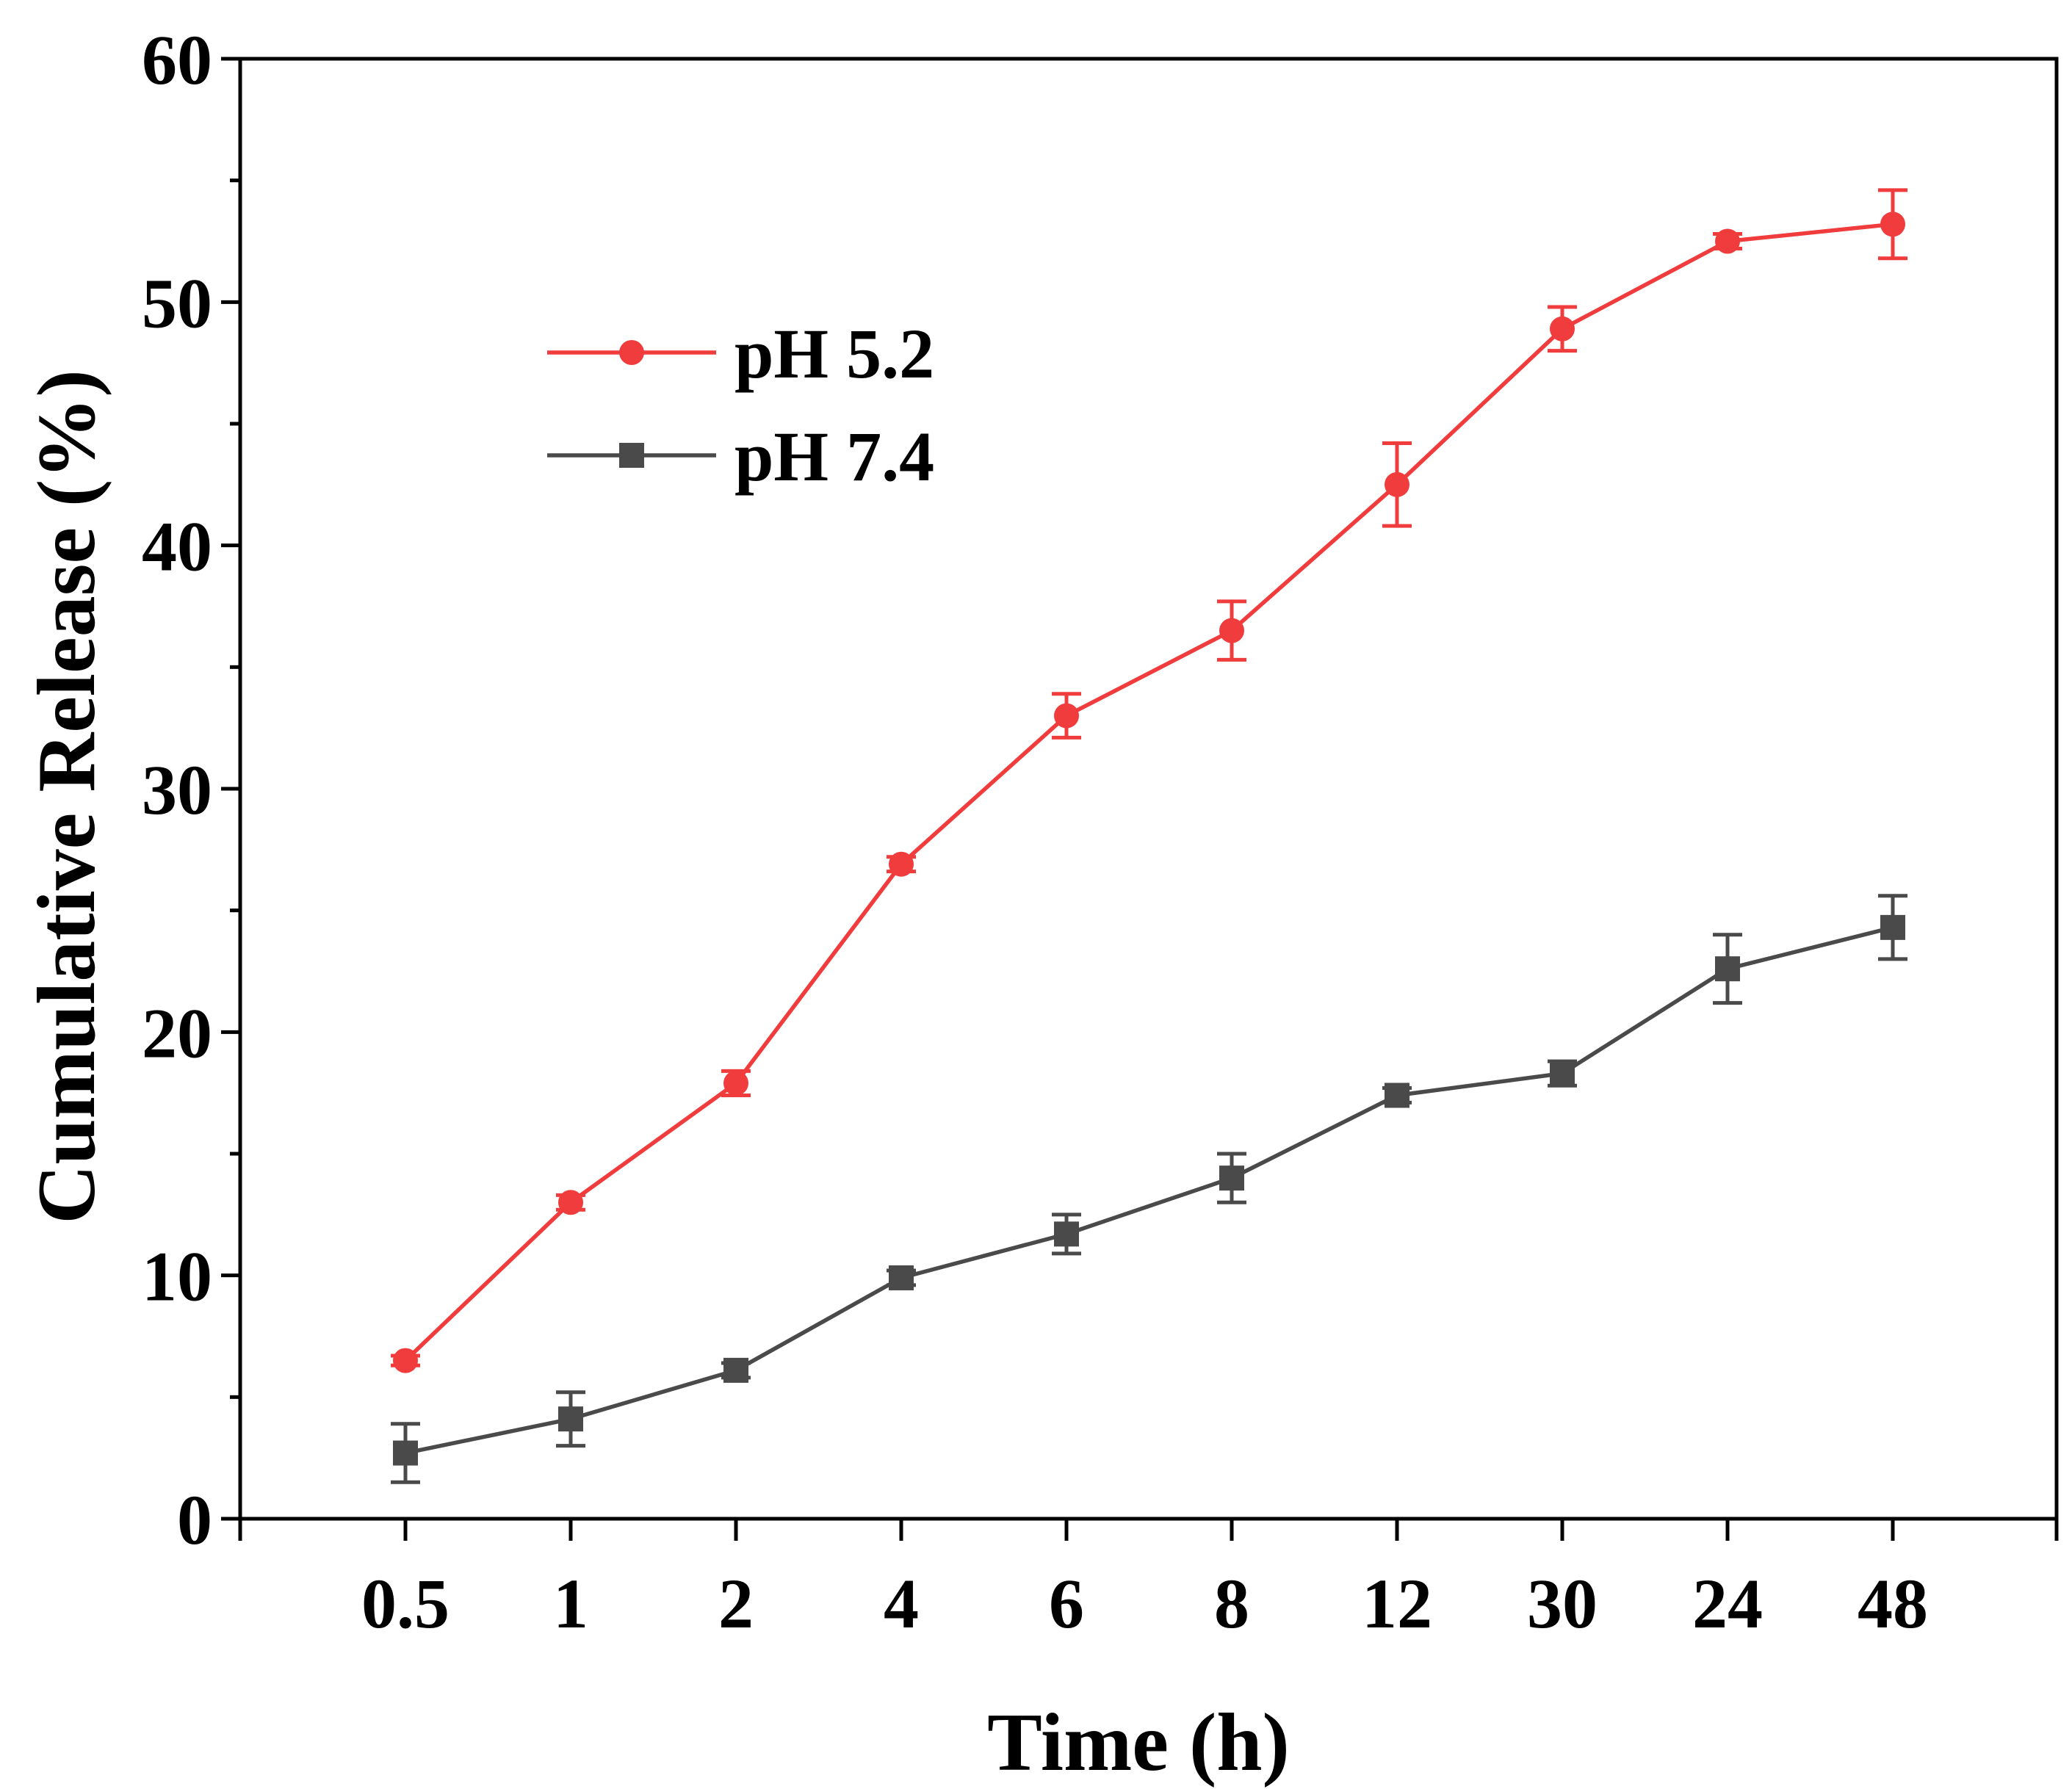 The image size is (2072, 1789). What do you see at coordinates (177, 1033) in the screenshot?
I see `y-tick-label: 20` at bounding box center [177, 1033].